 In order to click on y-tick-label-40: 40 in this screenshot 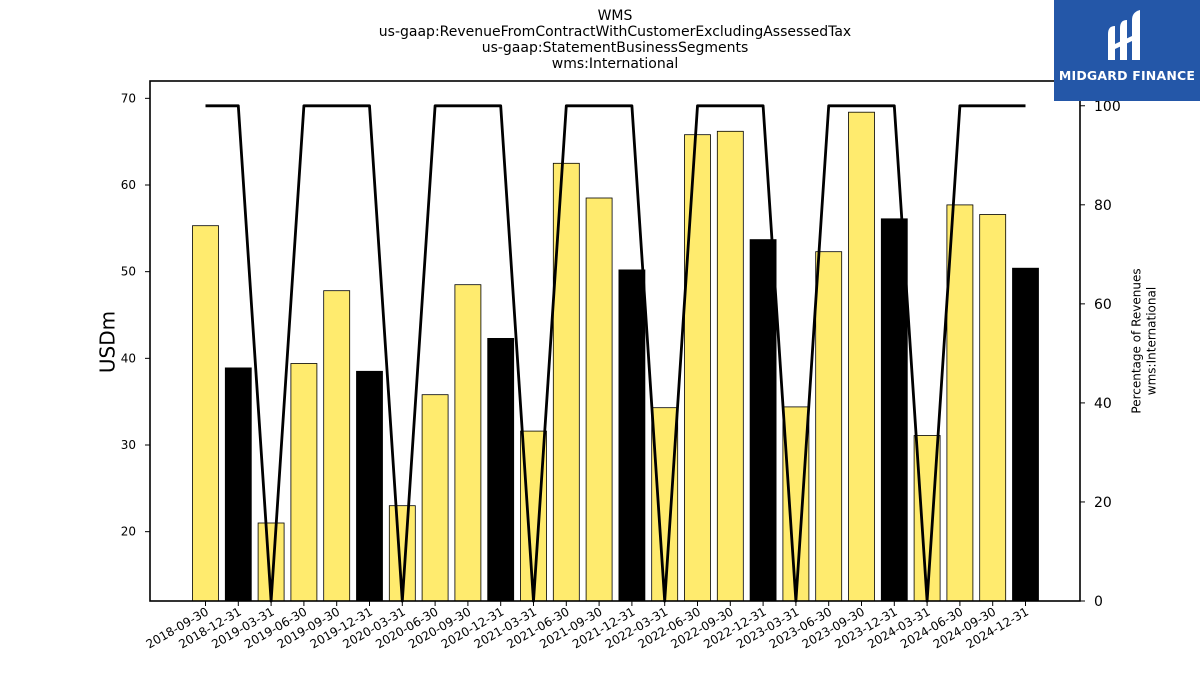, I will do `click(128, 358)`.